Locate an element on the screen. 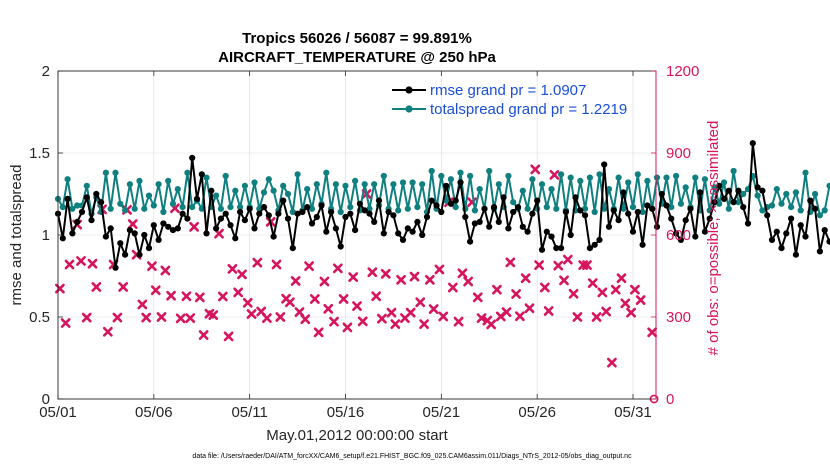 The image size is (830, 470). x-tick-label: 05/26 is located at coordinates (537, 412).